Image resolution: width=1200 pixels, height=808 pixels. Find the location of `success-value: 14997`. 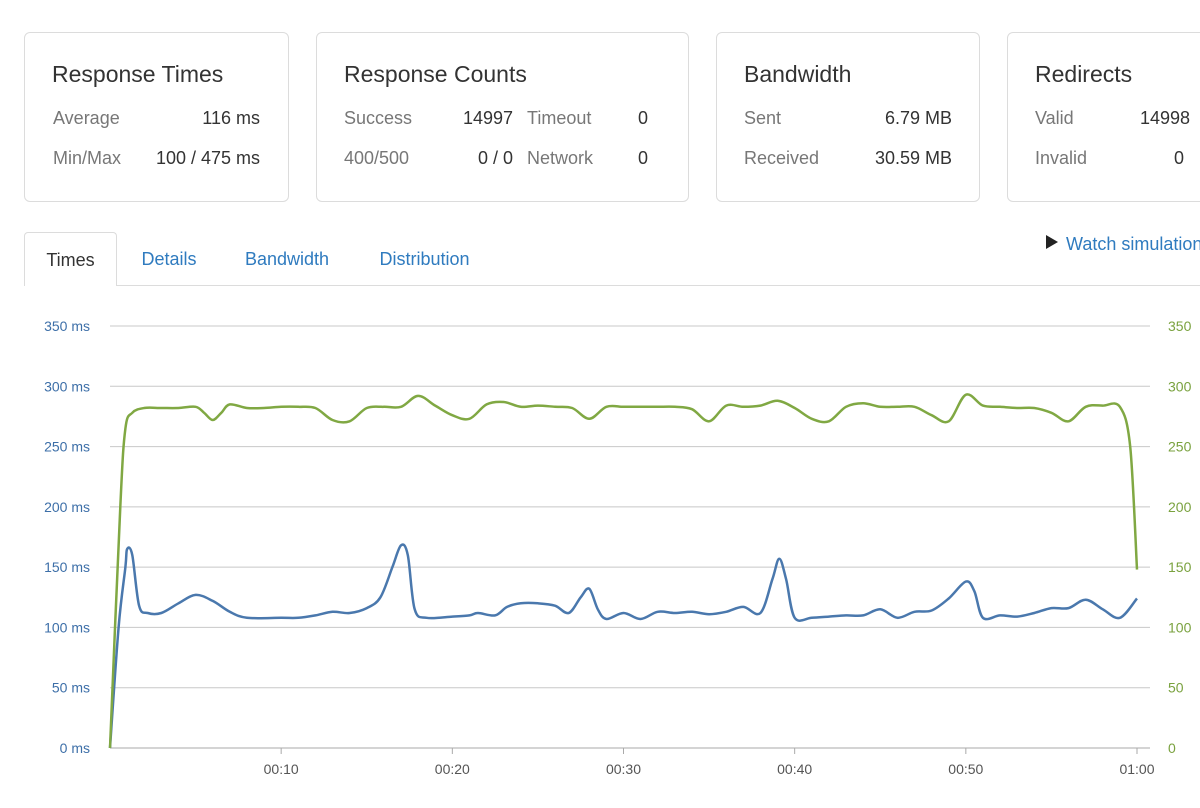

success-value: 14997 is located at coordinates (487, 118).